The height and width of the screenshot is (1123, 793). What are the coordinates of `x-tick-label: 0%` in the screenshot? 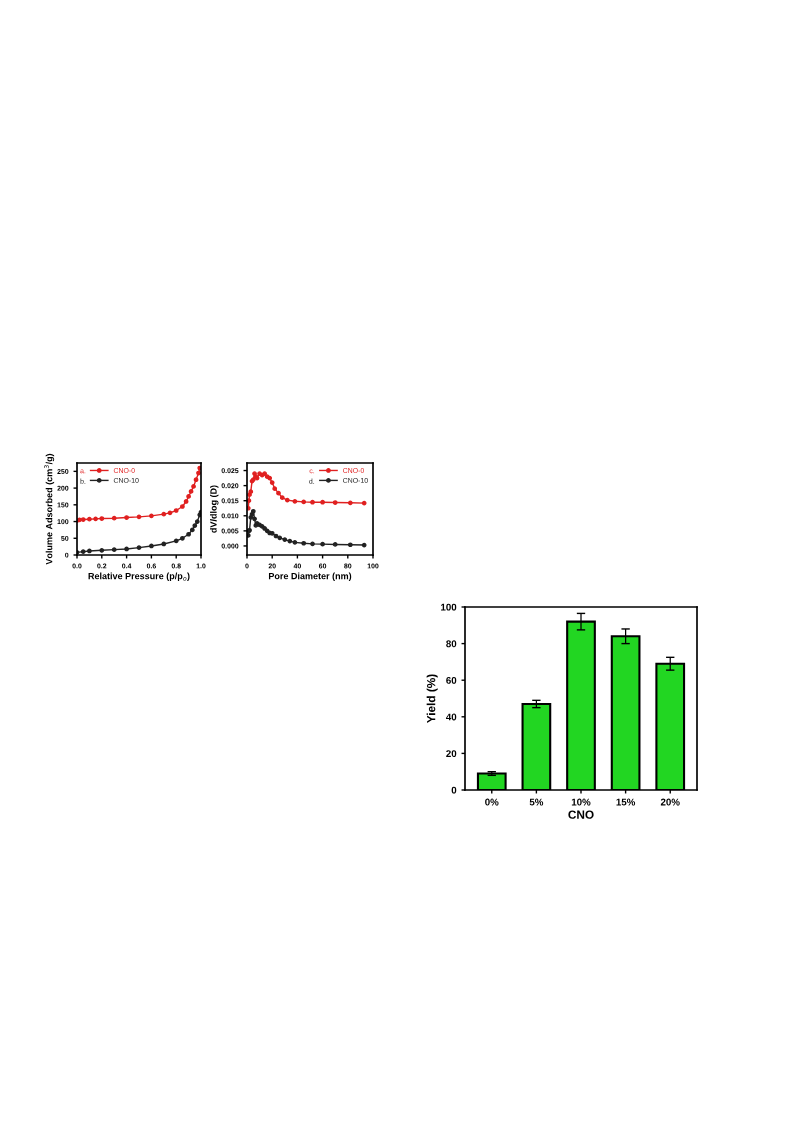 It's located at (492, 802).